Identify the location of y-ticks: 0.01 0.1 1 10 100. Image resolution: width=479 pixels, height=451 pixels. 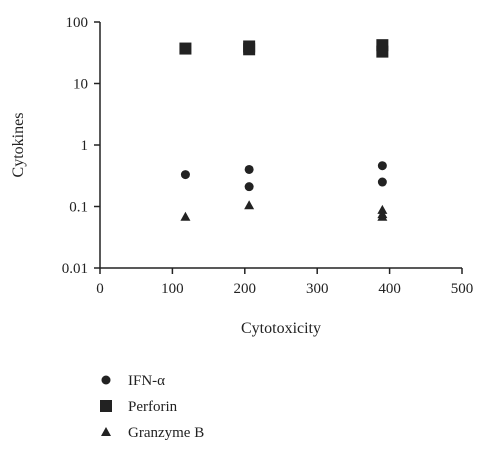
(81, 146).